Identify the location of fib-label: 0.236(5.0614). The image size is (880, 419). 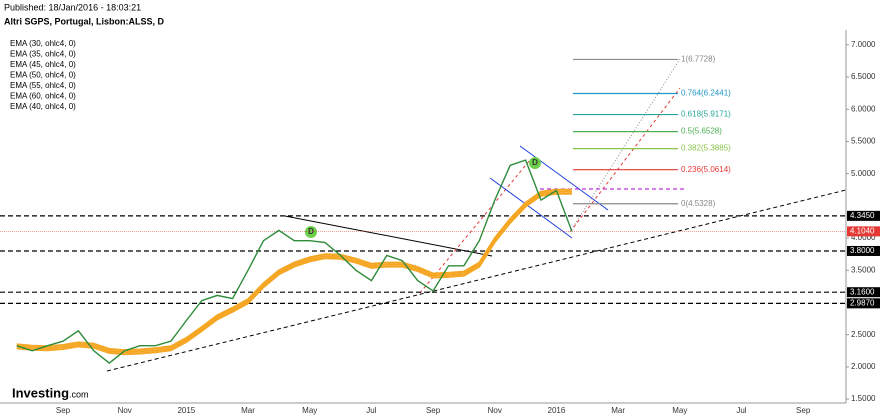
(706, 169).